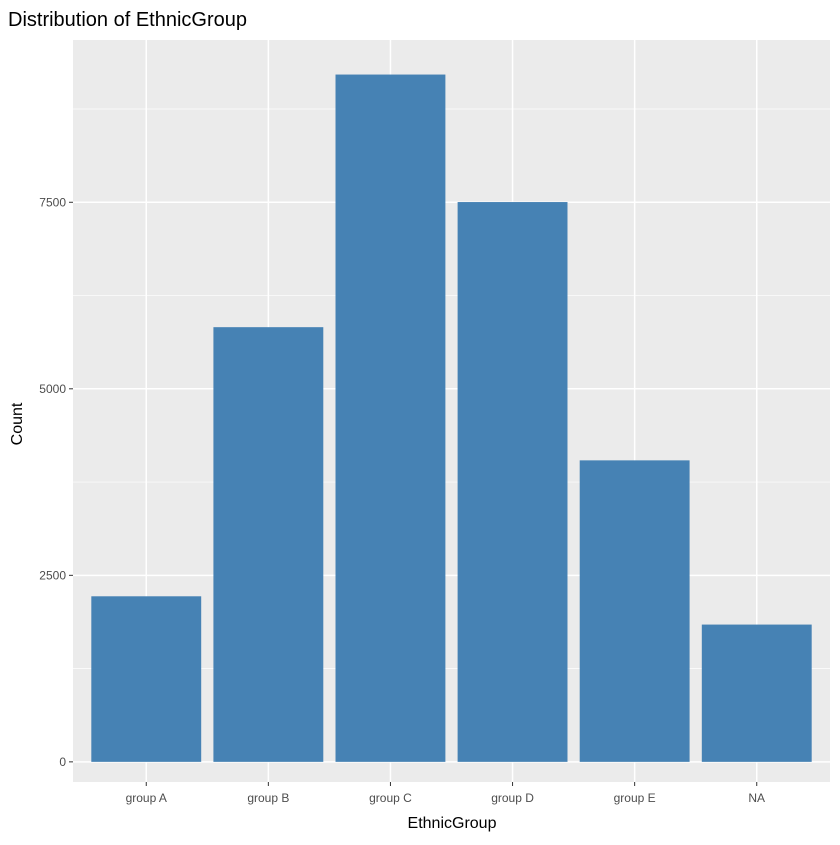  Describe the element at coordinates (390, 418) in the screenshot. I see `bar-group-c` at that location.